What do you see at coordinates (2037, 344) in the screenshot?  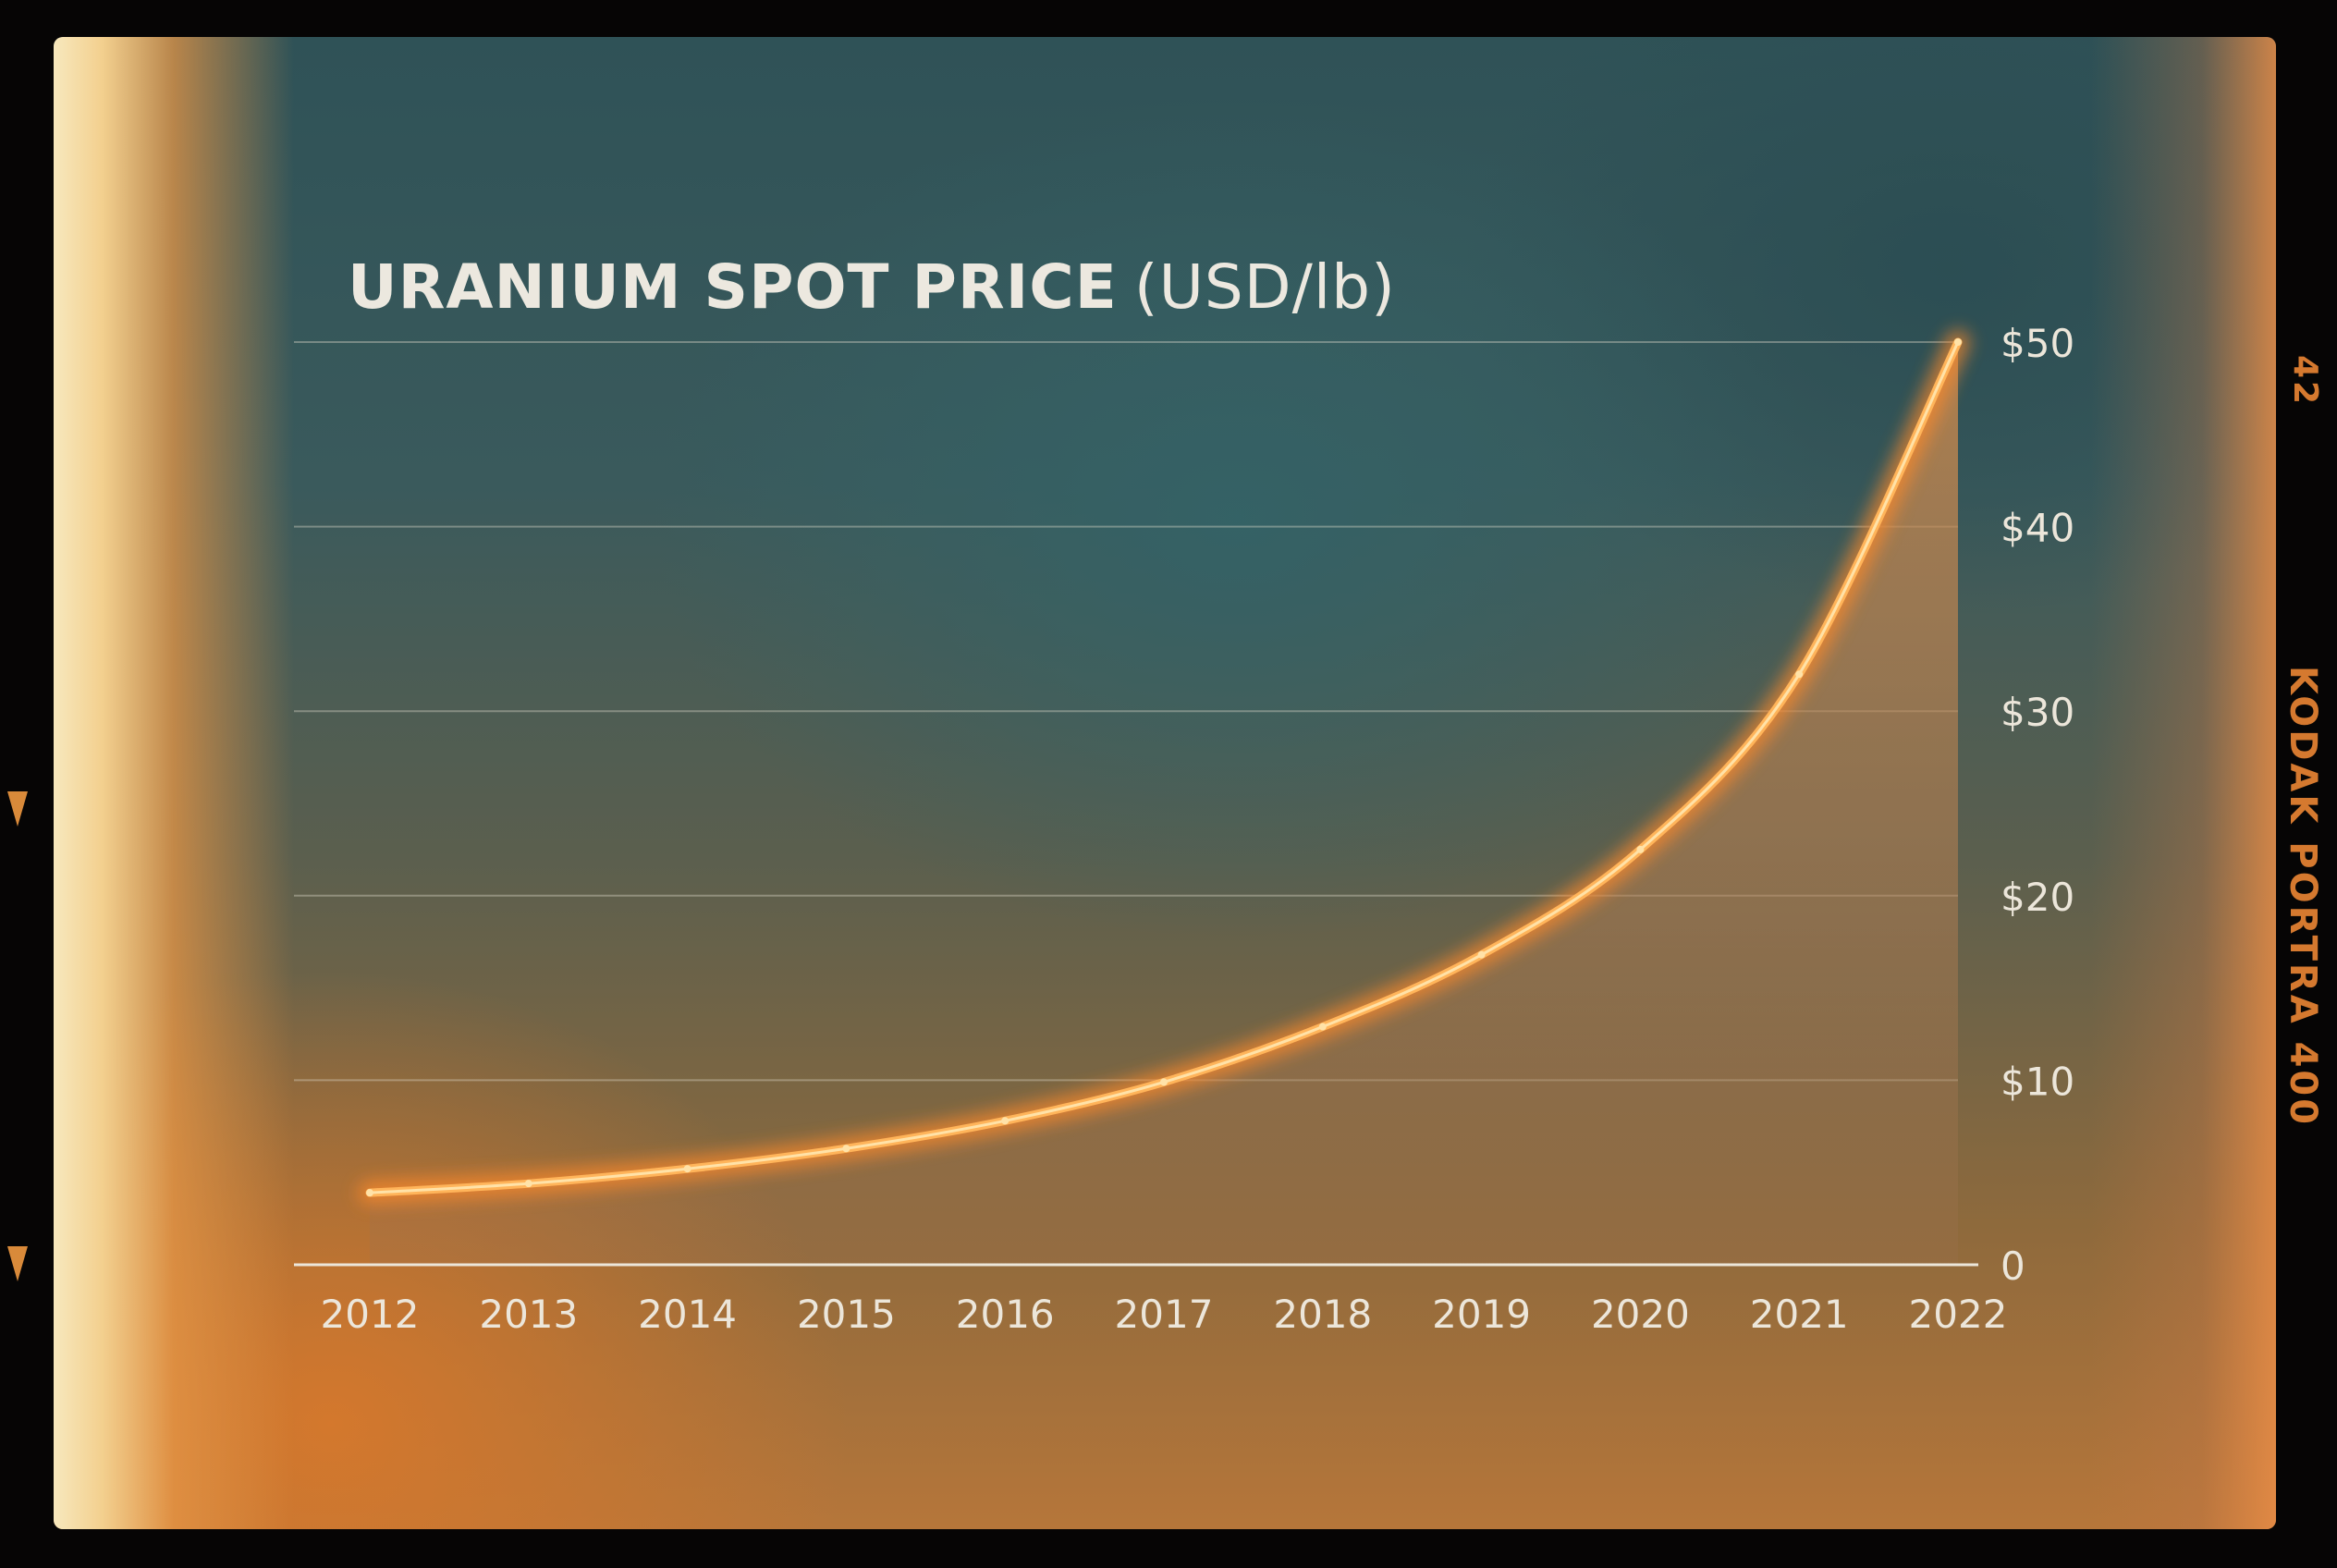 I see `y-tick-label: $50` at bounding box center [2037, 344].